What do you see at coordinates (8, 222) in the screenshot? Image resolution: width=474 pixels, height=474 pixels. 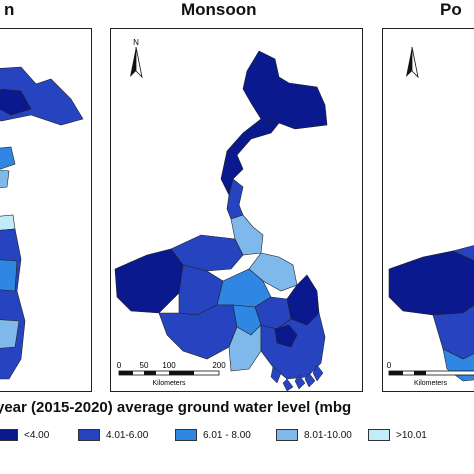 I see `left-region-pale` at bounding box center [8, 222].